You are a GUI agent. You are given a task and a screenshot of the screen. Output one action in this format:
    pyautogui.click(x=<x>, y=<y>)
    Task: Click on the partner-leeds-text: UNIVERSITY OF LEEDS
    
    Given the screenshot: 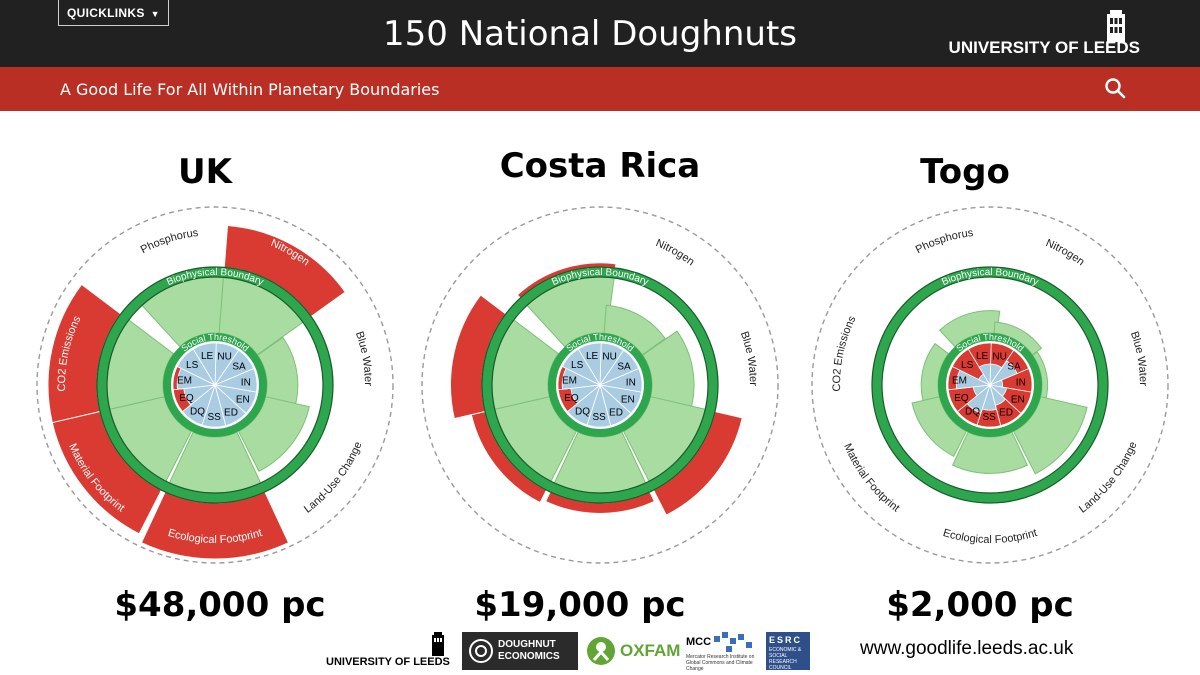 What is the action you would take?
    pyautogui.click(x=388, y=662)
    